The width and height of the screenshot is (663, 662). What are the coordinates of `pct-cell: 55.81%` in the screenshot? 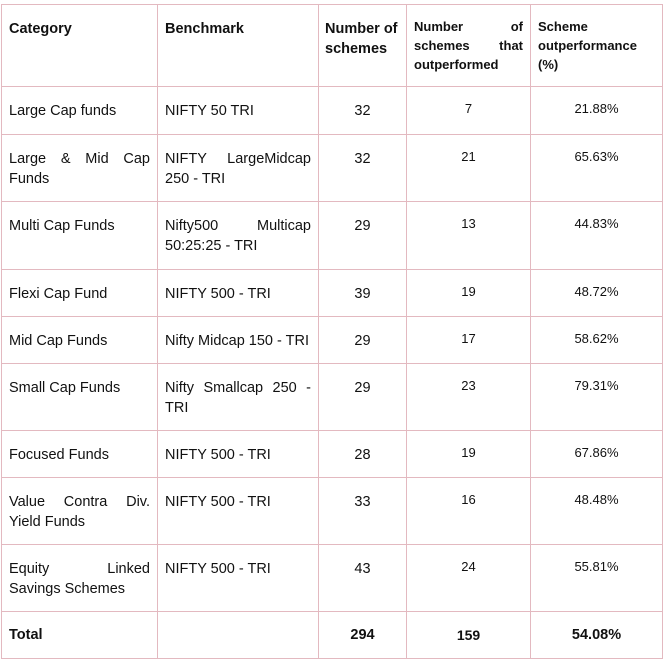 It's located at (596, 578).